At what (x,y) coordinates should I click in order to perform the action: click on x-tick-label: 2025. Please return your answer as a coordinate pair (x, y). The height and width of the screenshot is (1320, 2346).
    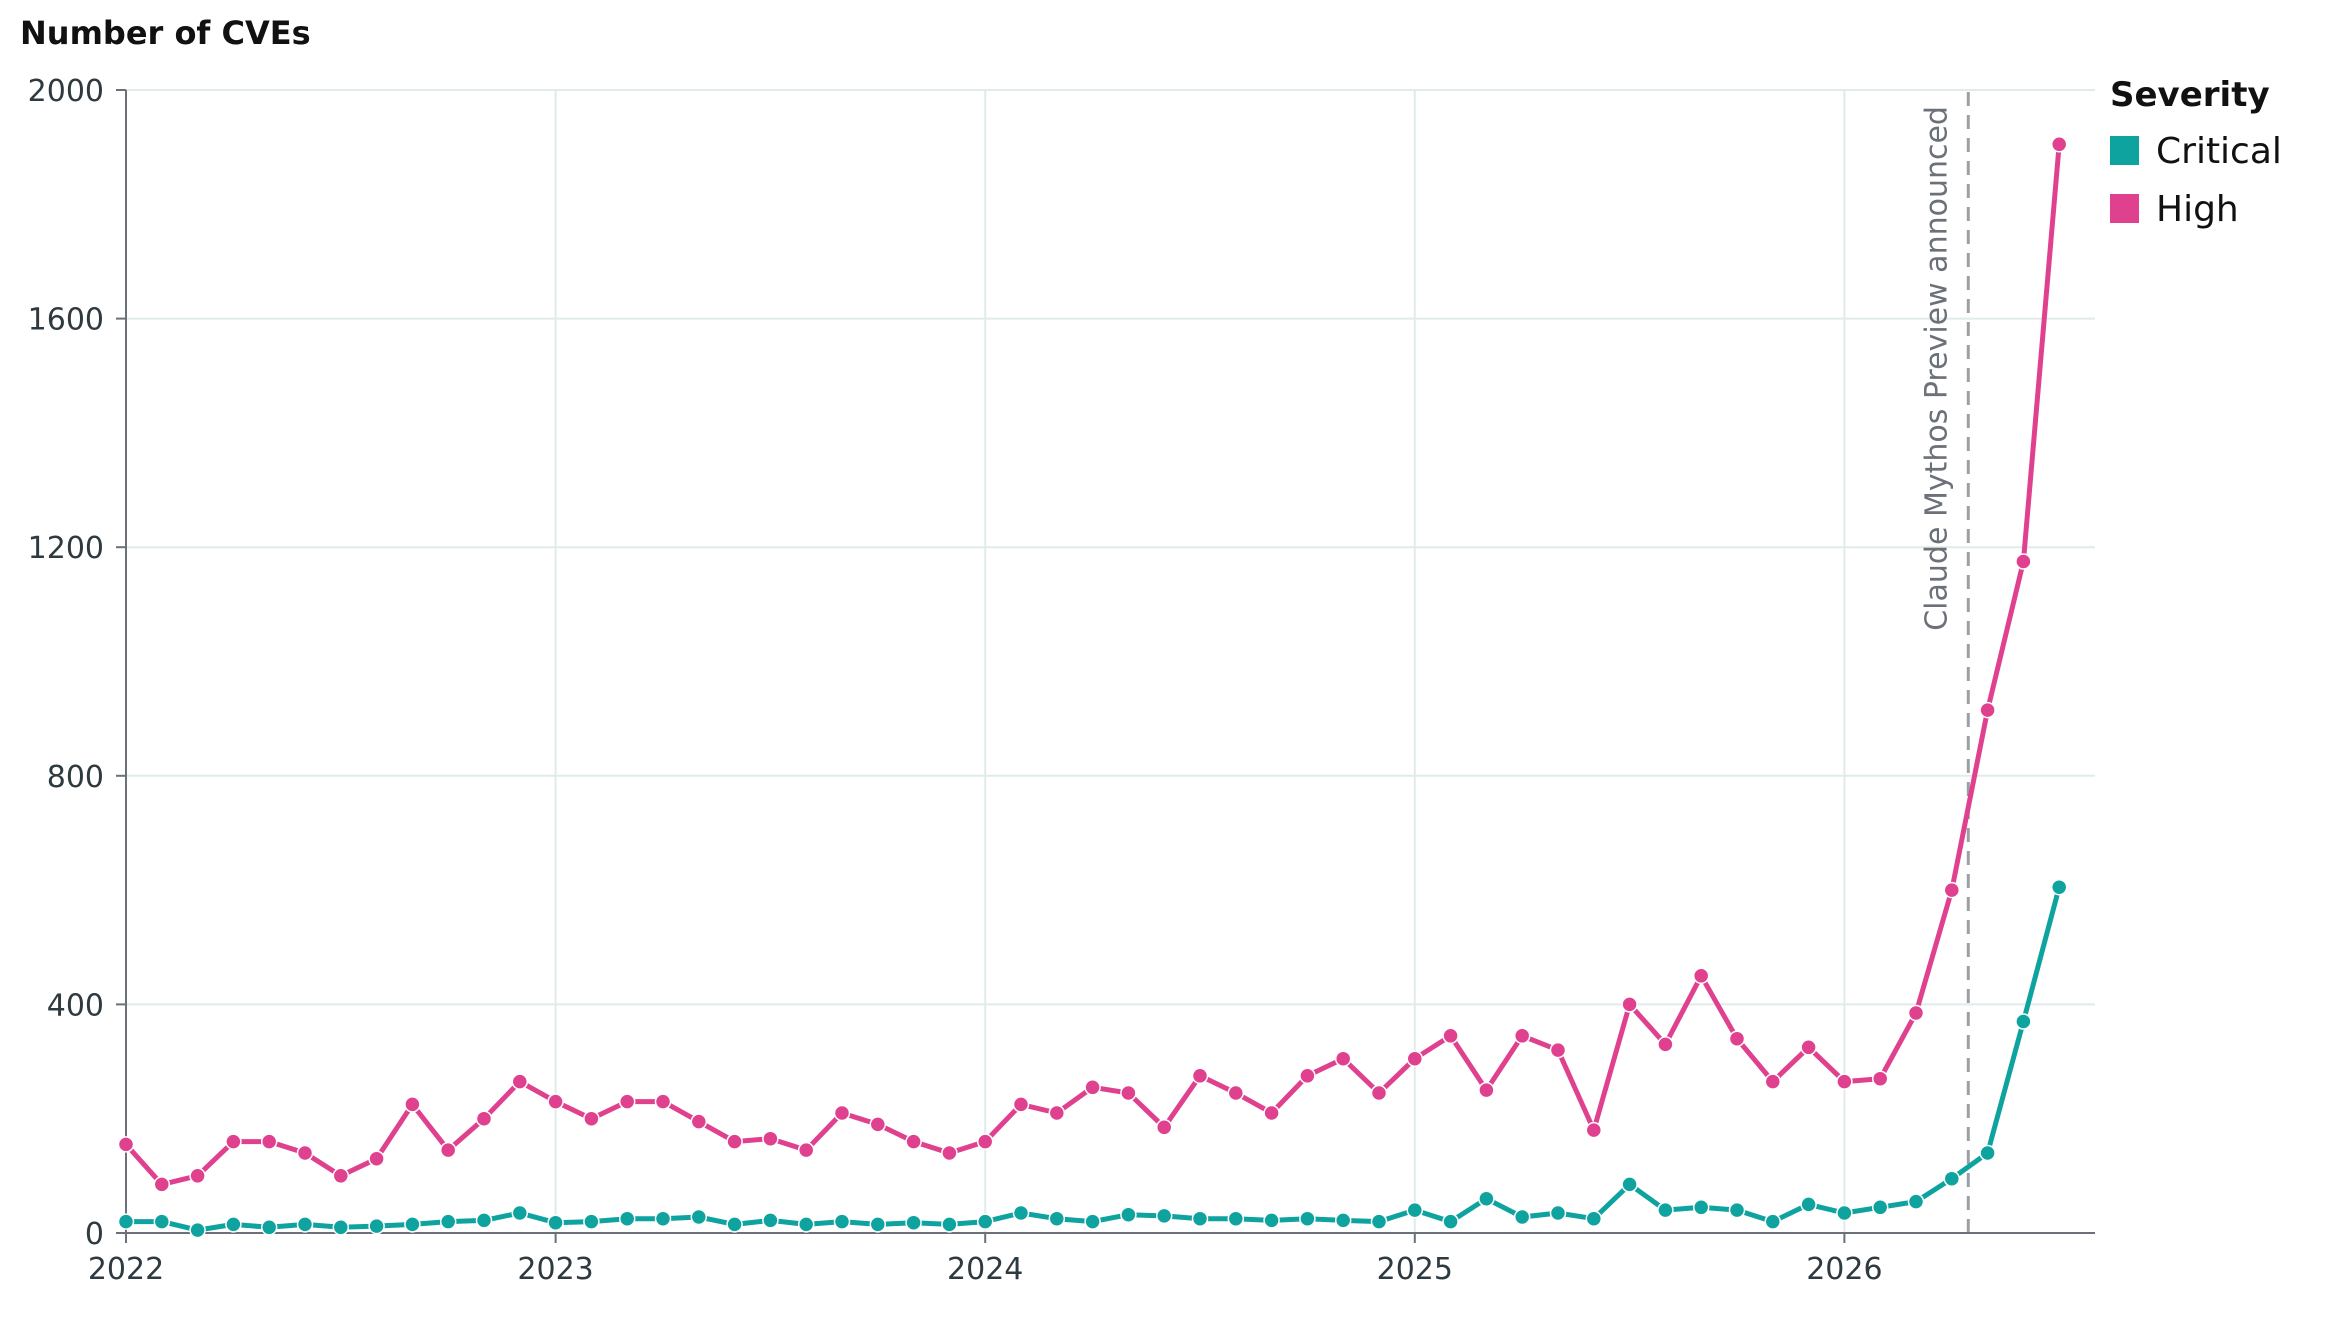
    Looking at the image, I should click on (1415, 1269).